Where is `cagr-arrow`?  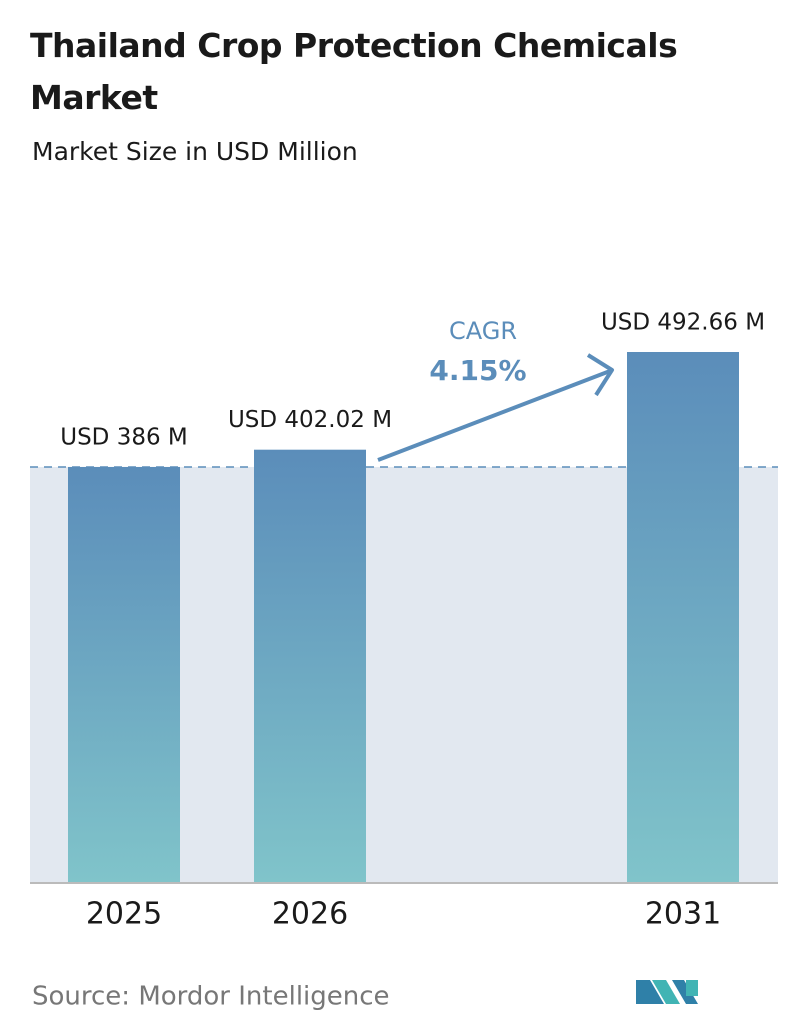 cagr-arrow is located at coordinates (494, 415).